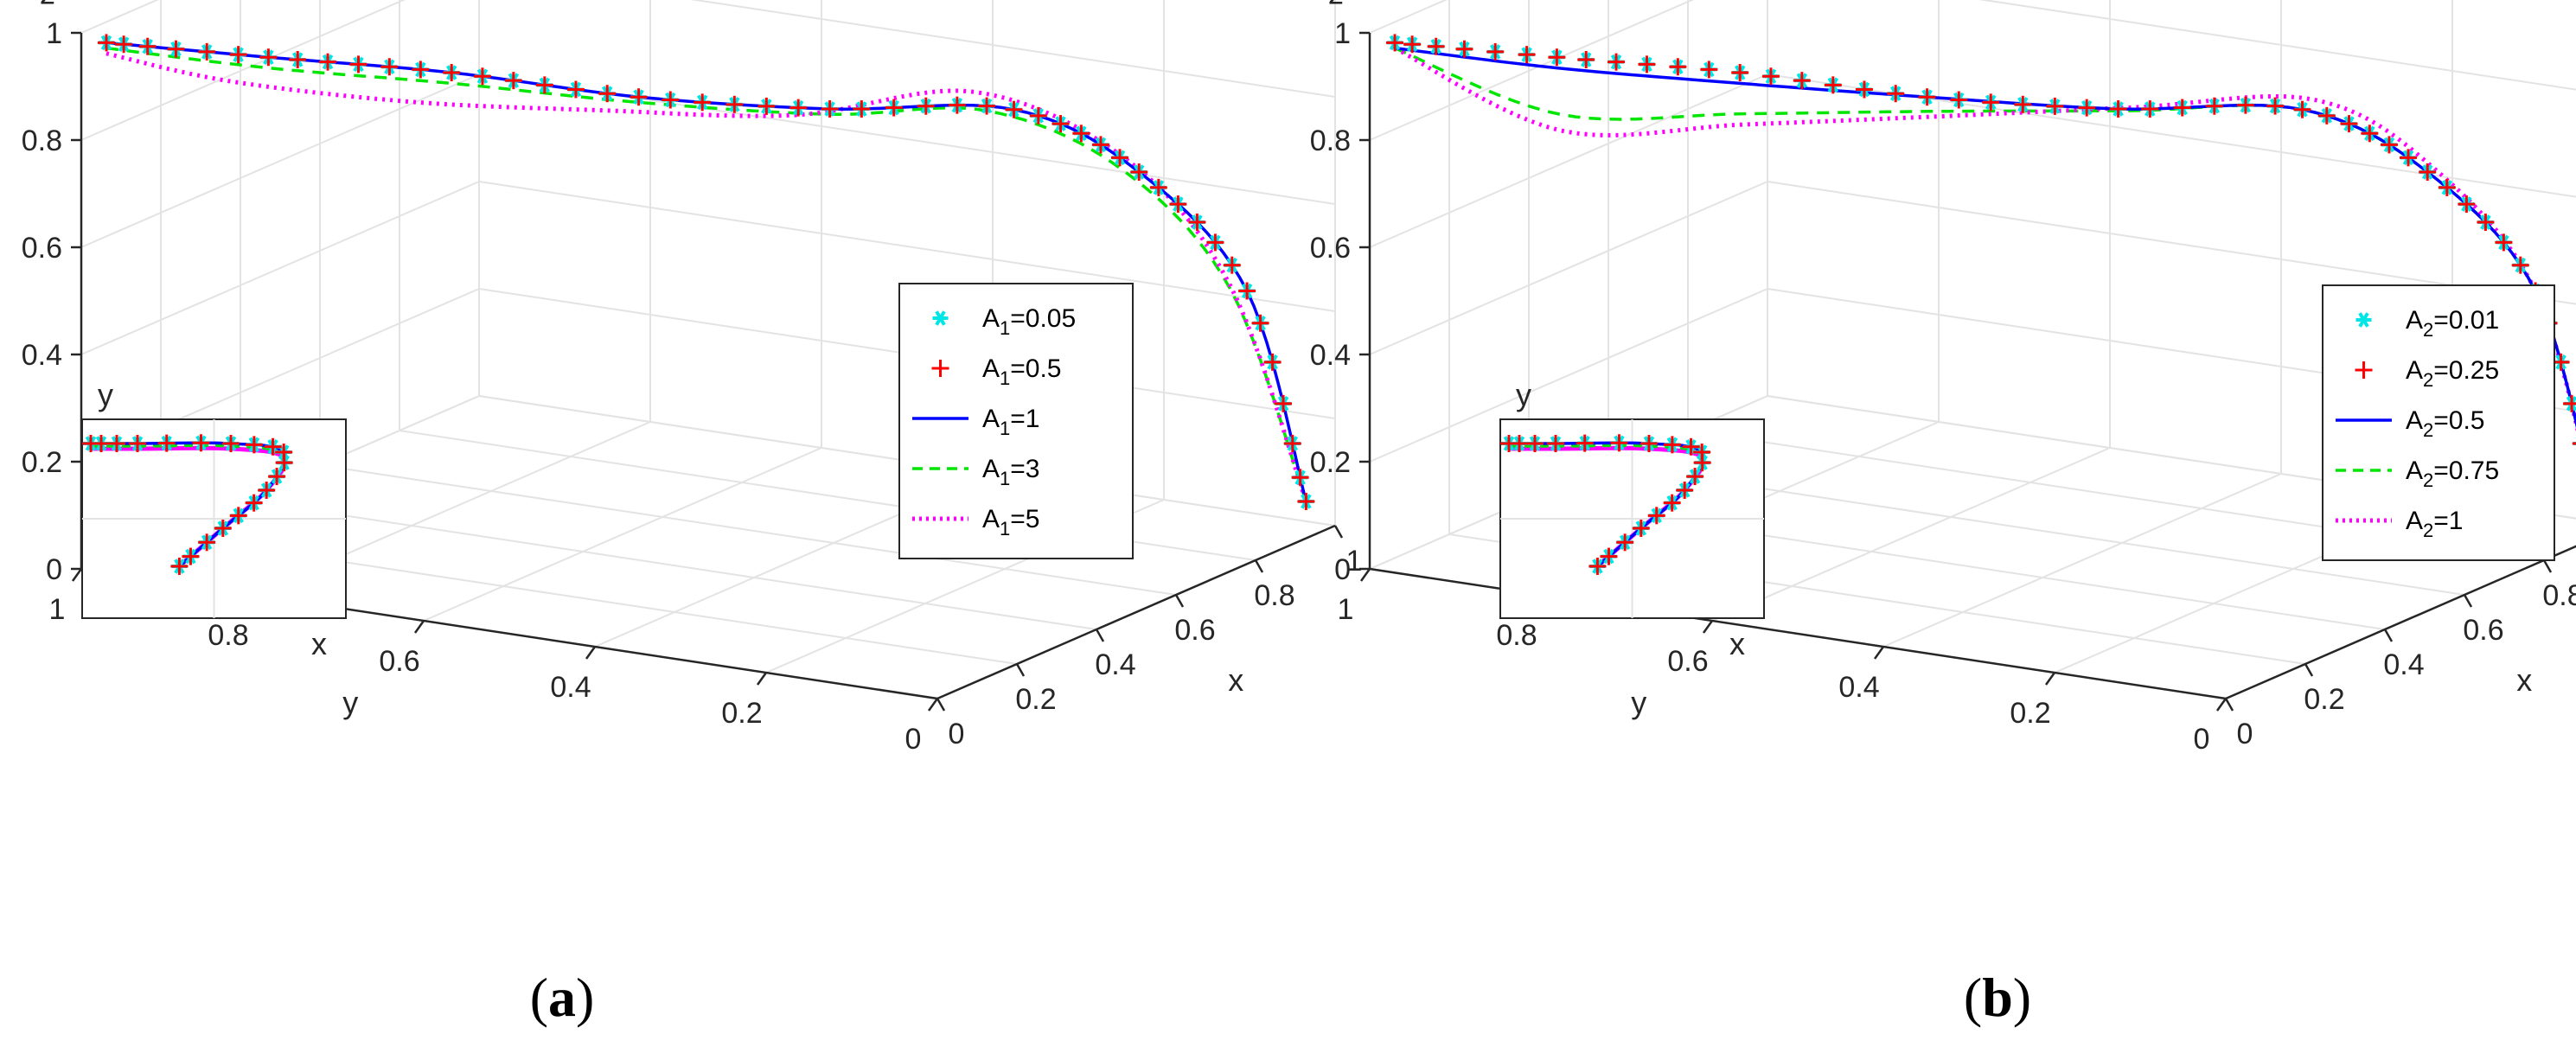 This screenshot has height=1047, width=2576. What do you see at coordinates (2427, 323) in the screenshot?
I see `legend-item-1: A2=0.01` at bounding box center [2427, 323].